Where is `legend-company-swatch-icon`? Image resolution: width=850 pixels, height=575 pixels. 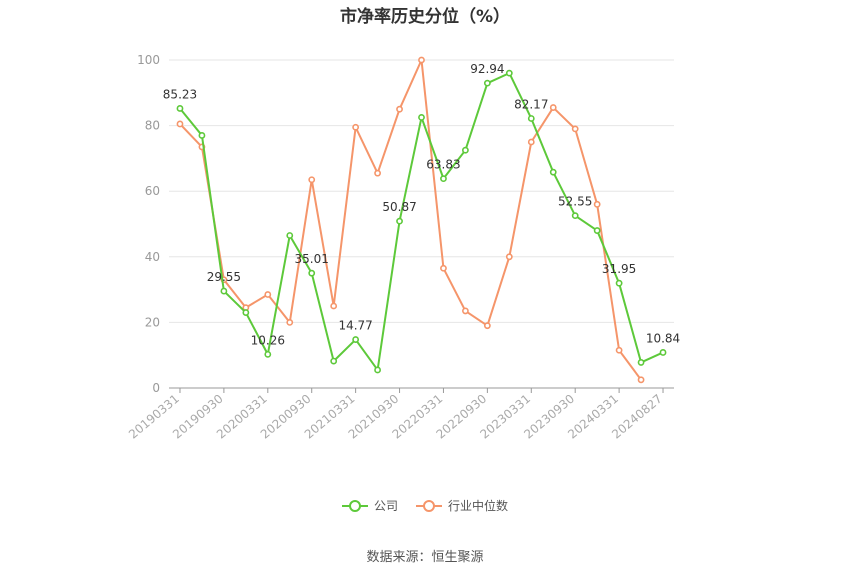 legend-company-swatch-icon is located at coordinates (354, 506).